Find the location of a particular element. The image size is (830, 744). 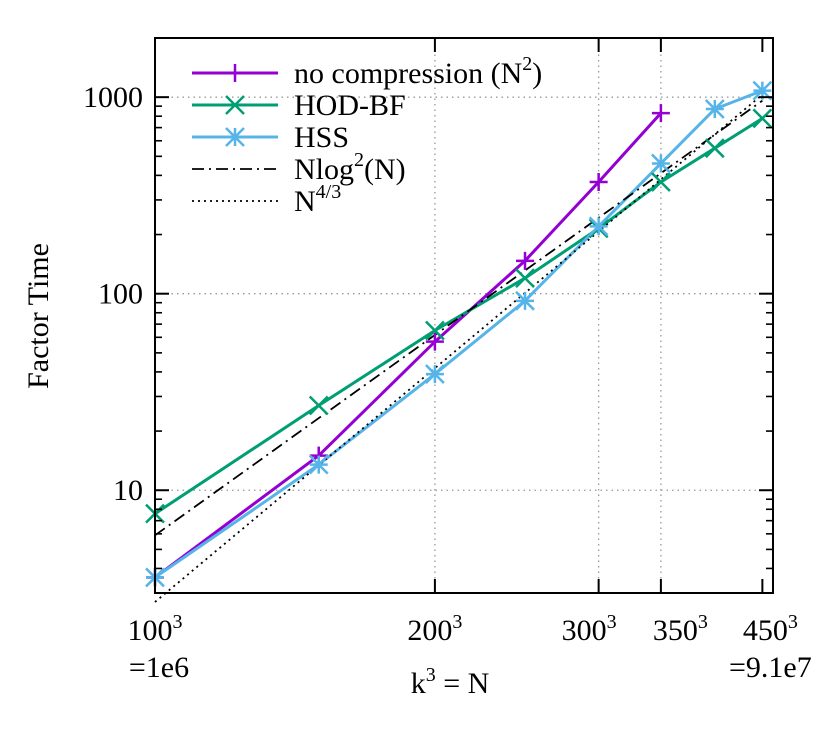

x-tick-label-base: 450 is located at coordinates (765, 630).